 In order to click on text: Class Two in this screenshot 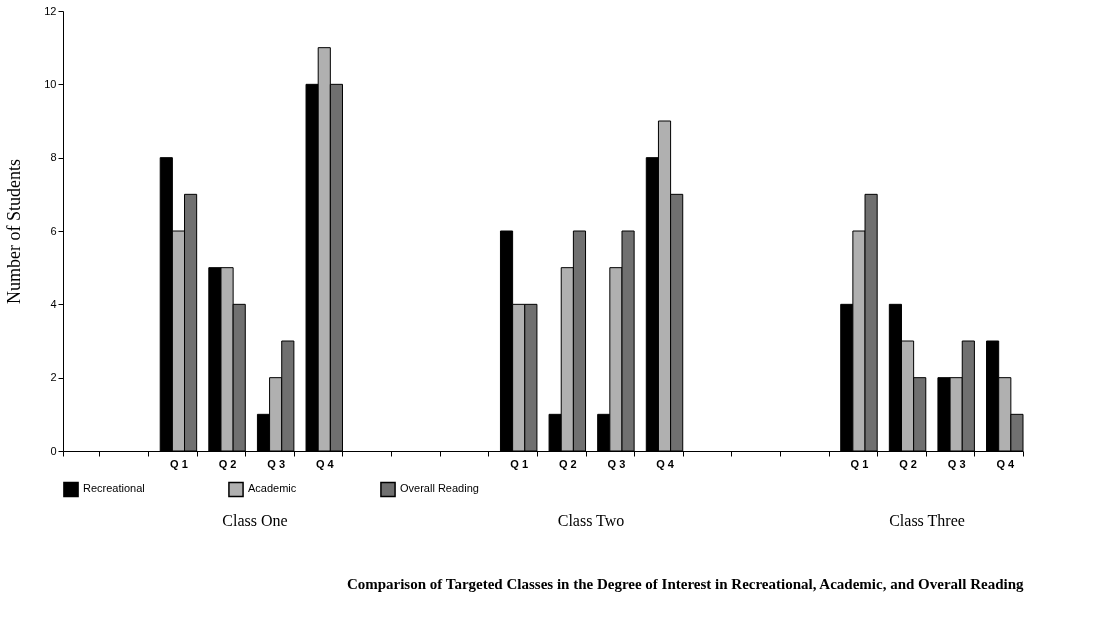, I will do `click(591, 520)`.